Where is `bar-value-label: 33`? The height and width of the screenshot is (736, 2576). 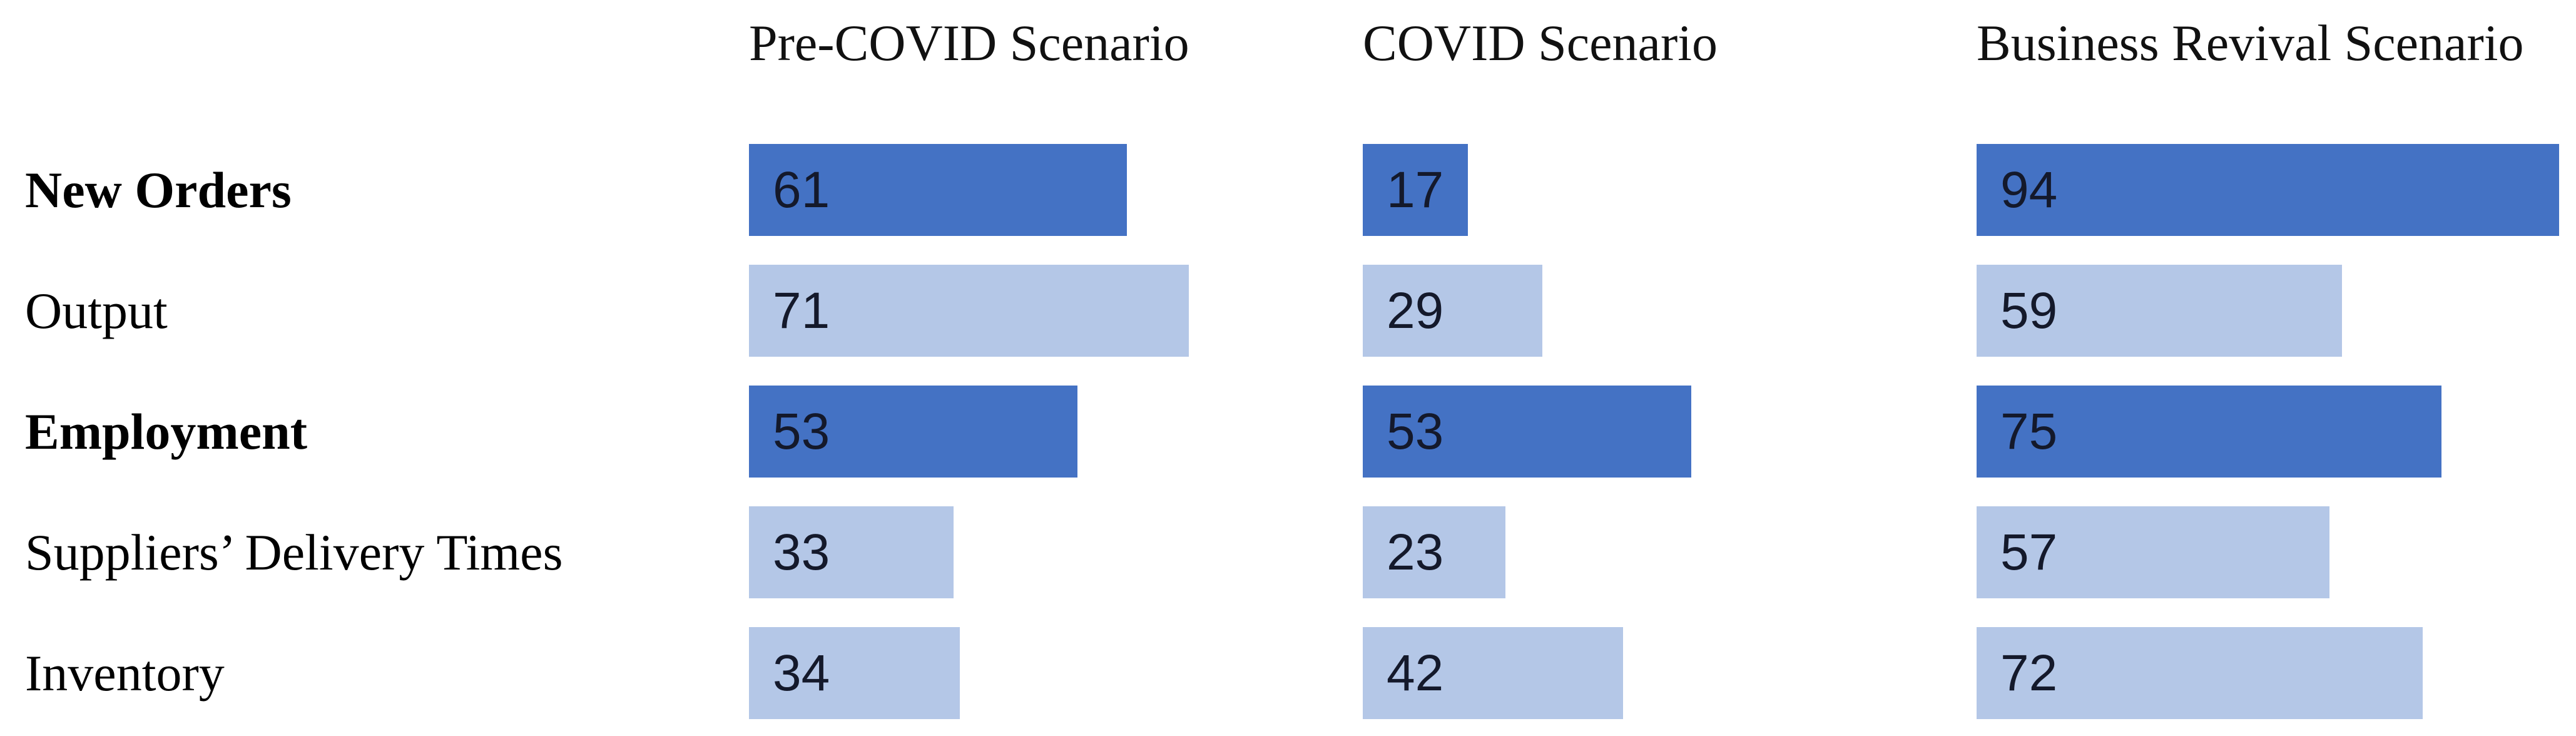
bar-value-label: 33 is located at coordinates (801, 552).